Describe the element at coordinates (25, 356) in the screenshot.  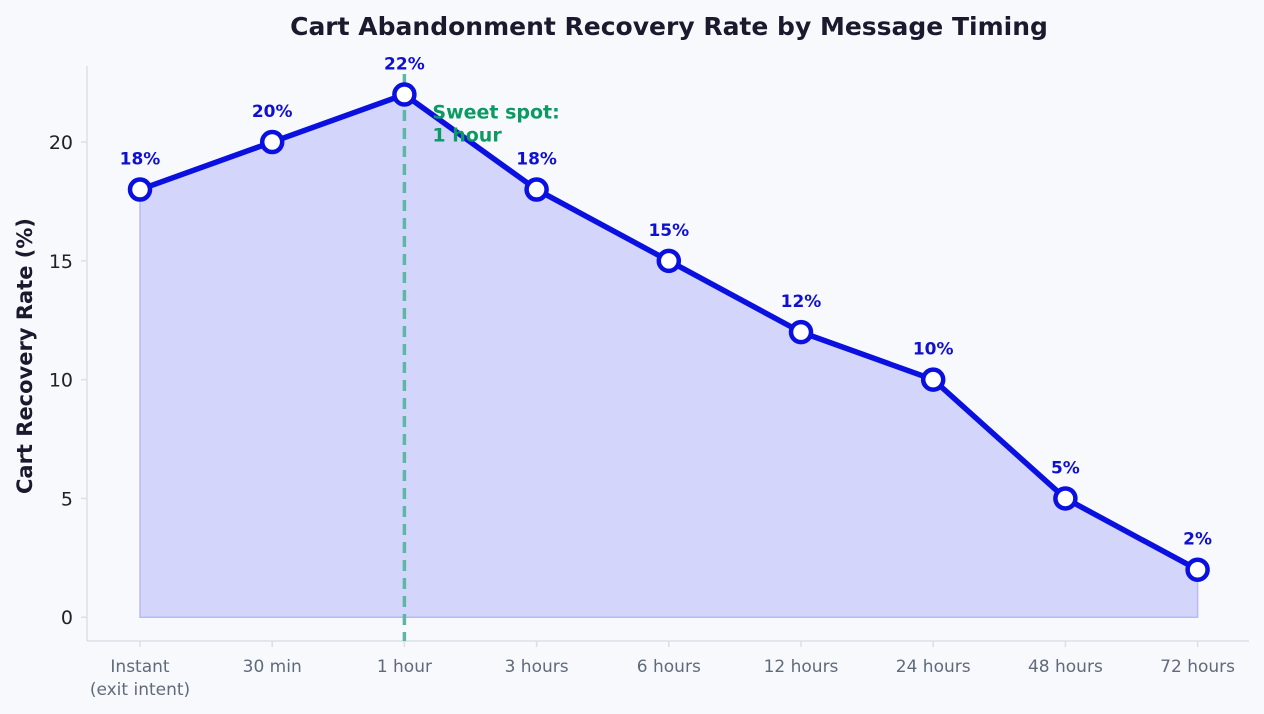
I see `y-axis-label: Cart Recovery Rate (%)` at that location.